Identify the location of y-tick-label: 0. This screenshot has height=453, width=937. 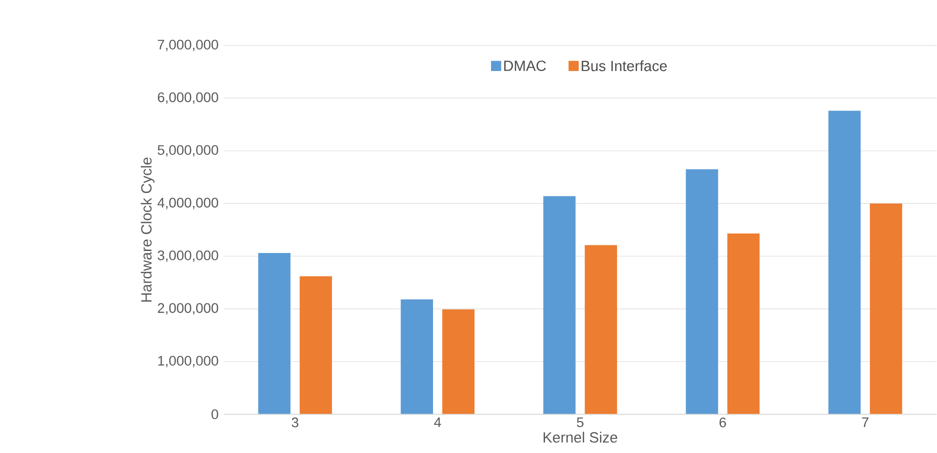
(215, 415).